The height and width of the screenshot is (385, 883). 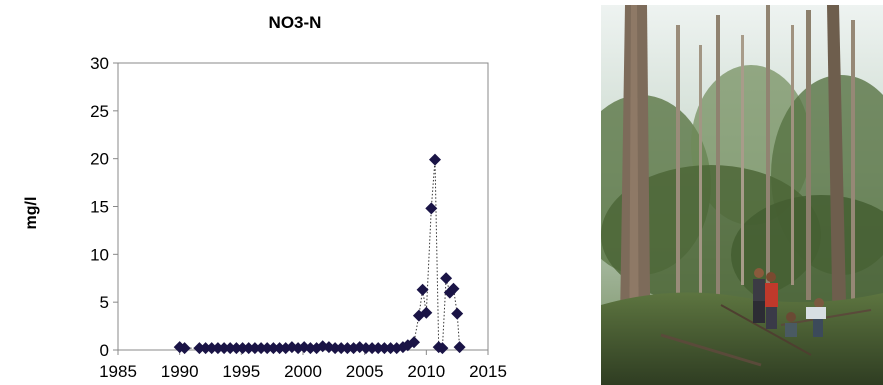 I want to click on x-tick-label: 2010, so click(x=426, y=371).